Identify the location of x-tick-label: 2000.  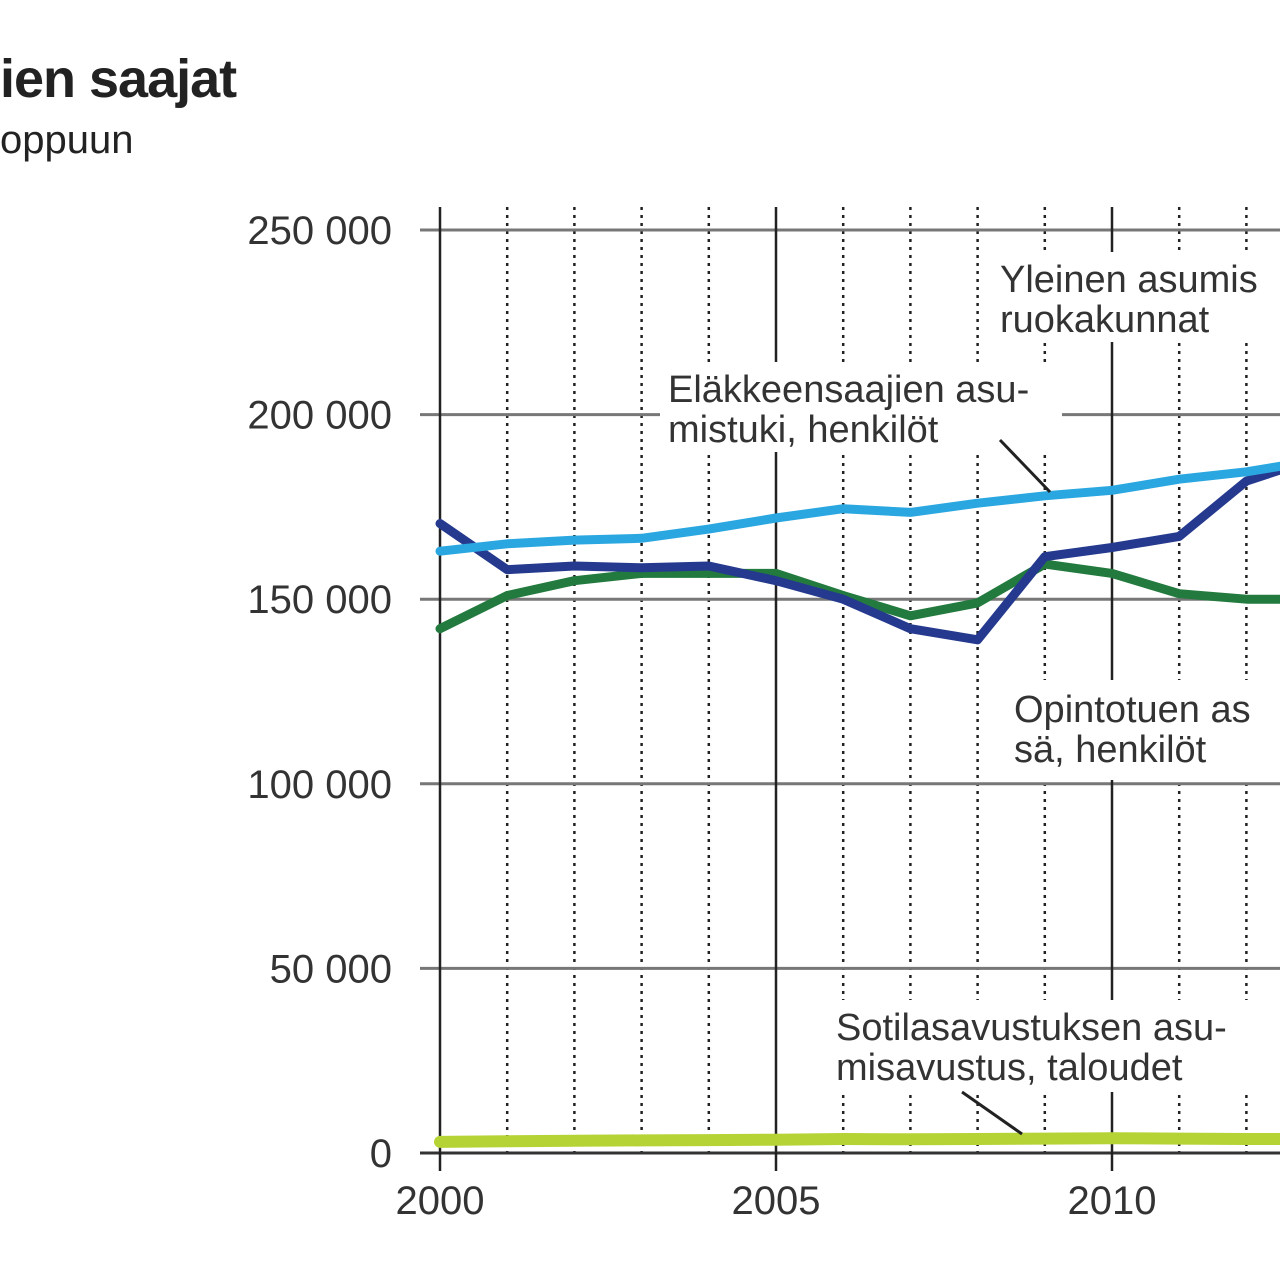
(440, 1201).